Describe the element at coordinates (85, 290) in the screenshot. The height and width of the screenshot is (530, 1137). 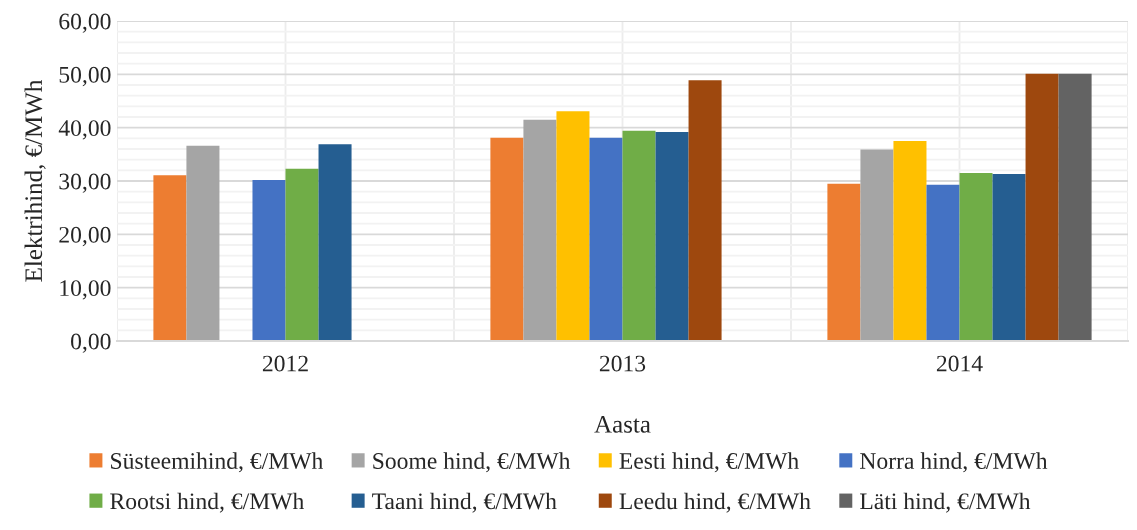
I see `y-tick-label: 10,00` at that location.